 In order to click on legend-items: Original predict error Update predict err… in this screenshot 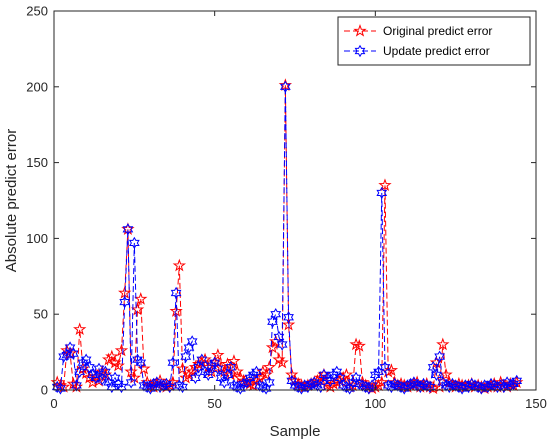, I will do `click(418, 40)`.